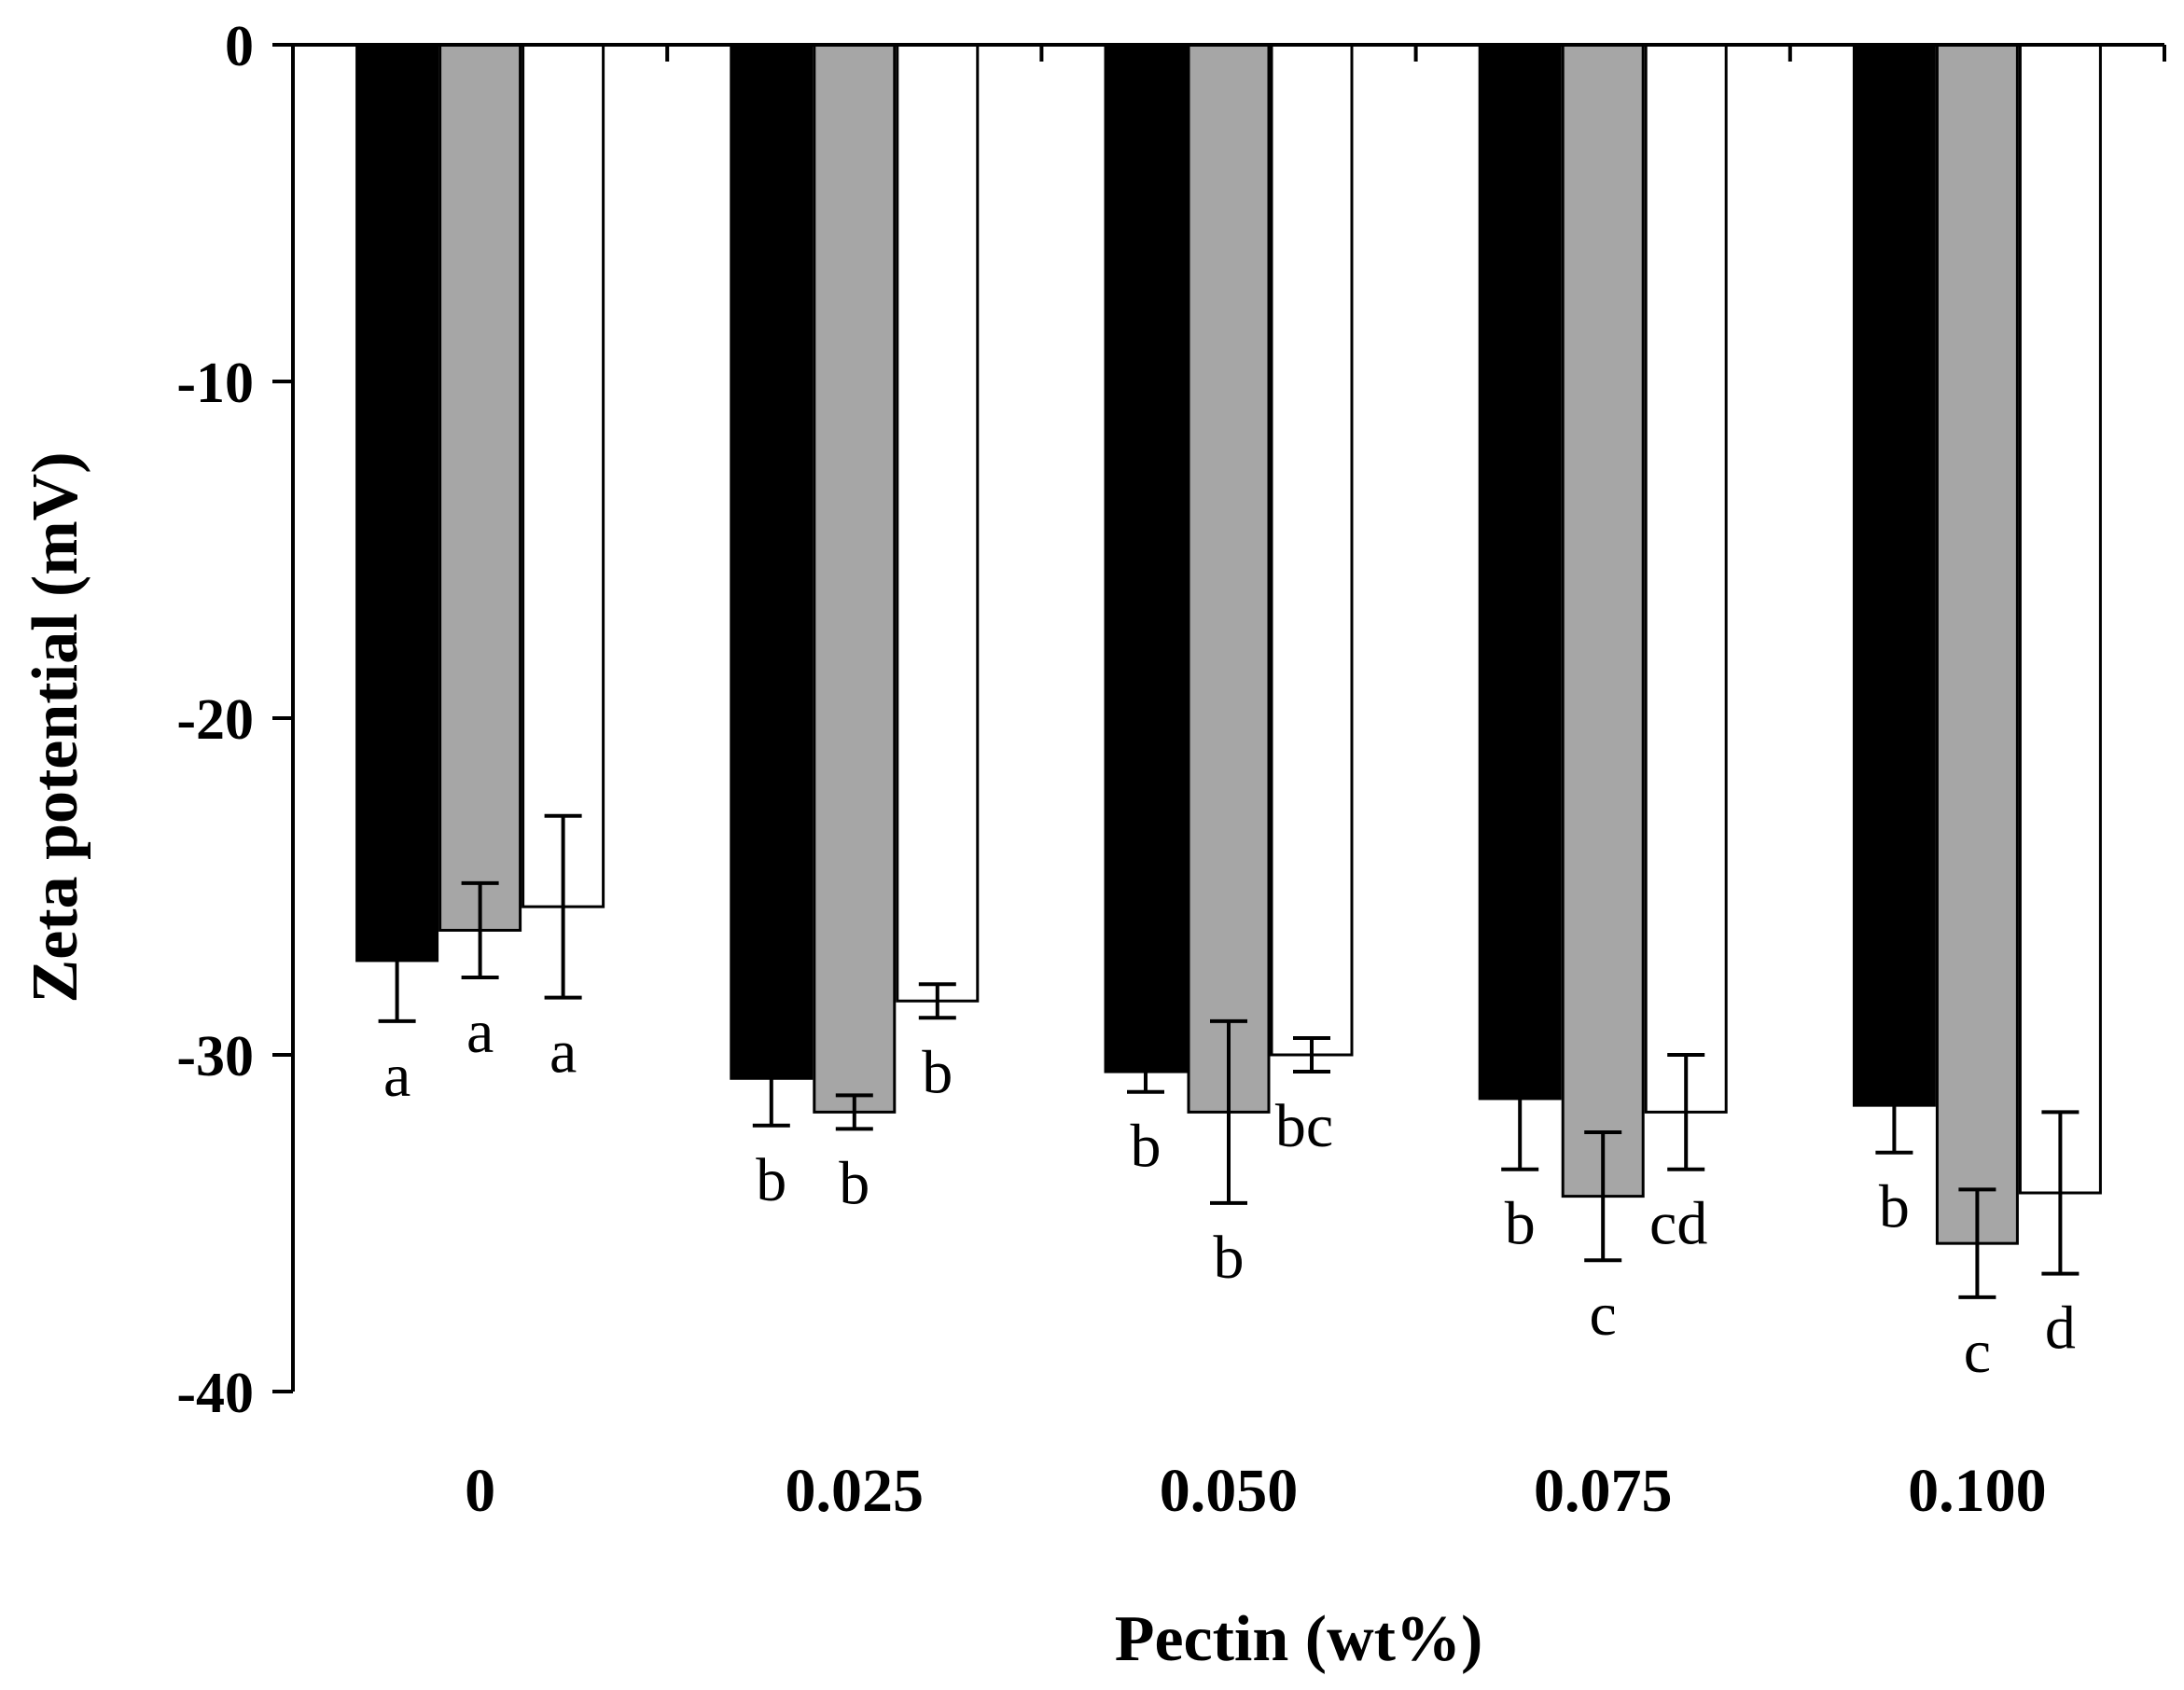 The height and width of the screenshot is (1690, 2184). What do you see at coordinates (1977, 1491) in the screenshot?
I see `x-tick-label: 0.100` at bounding box center [1977, 1491].